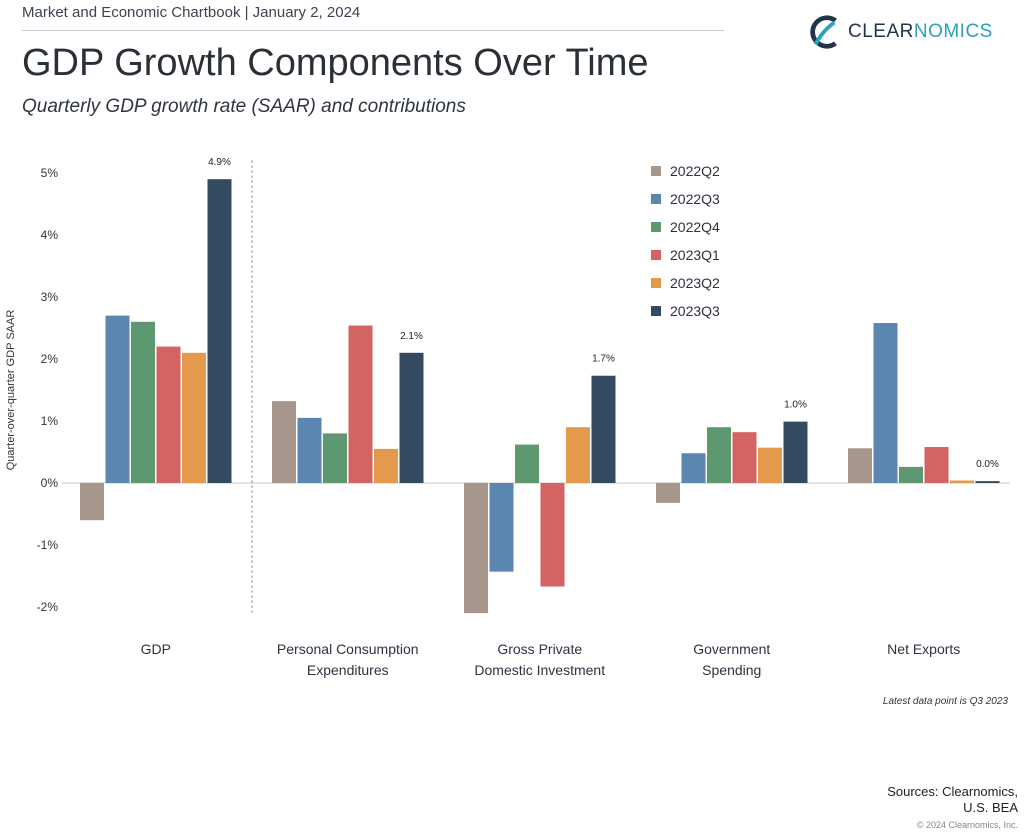 The image size is (1024, 834). Describe the element at coordinates (656, 199) in the screenshot. I see `legend-swatch-2022Q3` at that location.